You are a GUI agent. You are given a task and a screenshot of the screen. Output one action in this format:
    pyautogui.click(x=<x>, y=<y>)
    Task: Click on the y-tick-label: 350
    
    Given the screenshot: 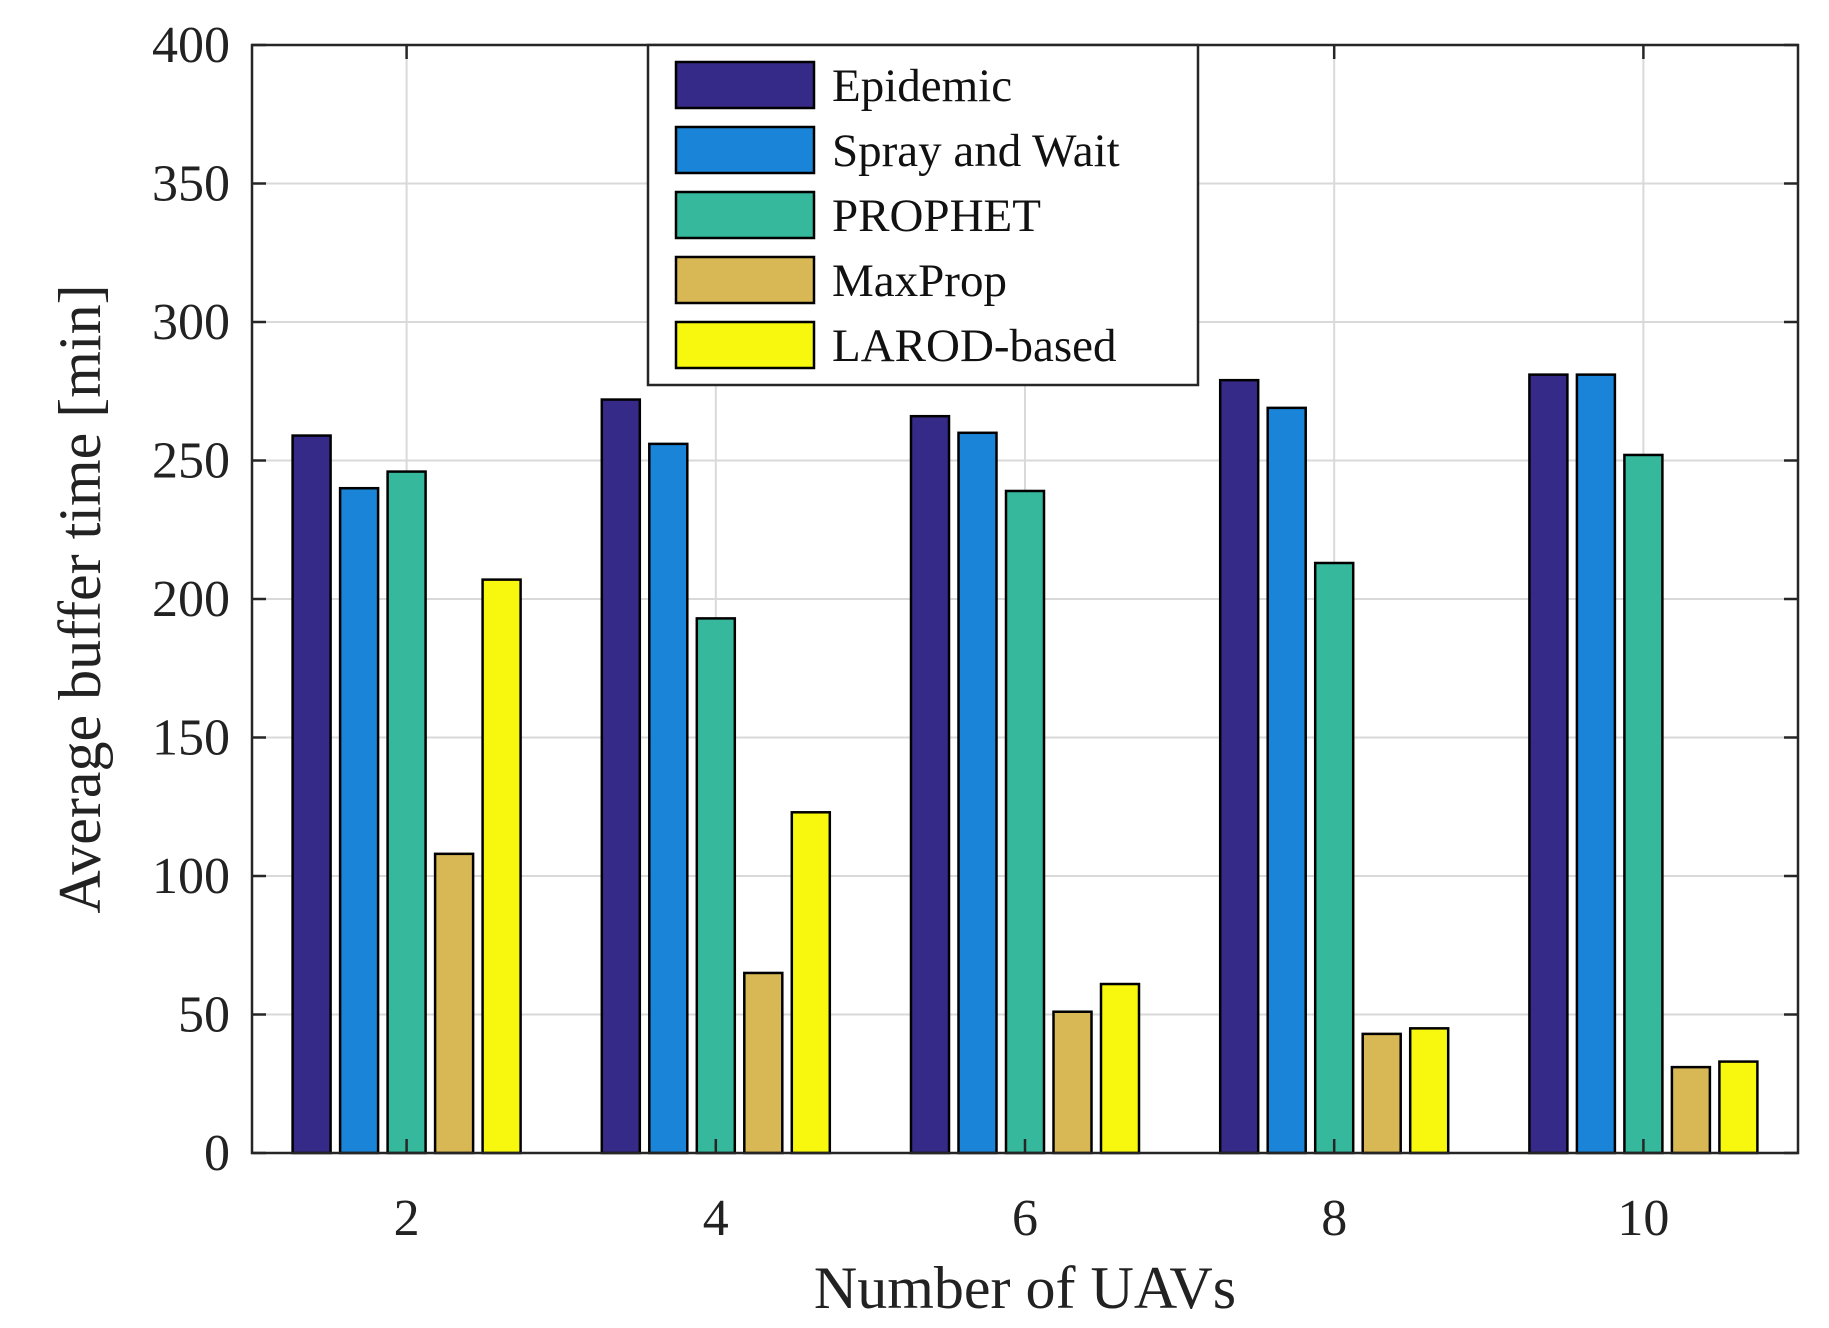 What is the action you would take?
    pyautogui.click(x=191, y=184)
    